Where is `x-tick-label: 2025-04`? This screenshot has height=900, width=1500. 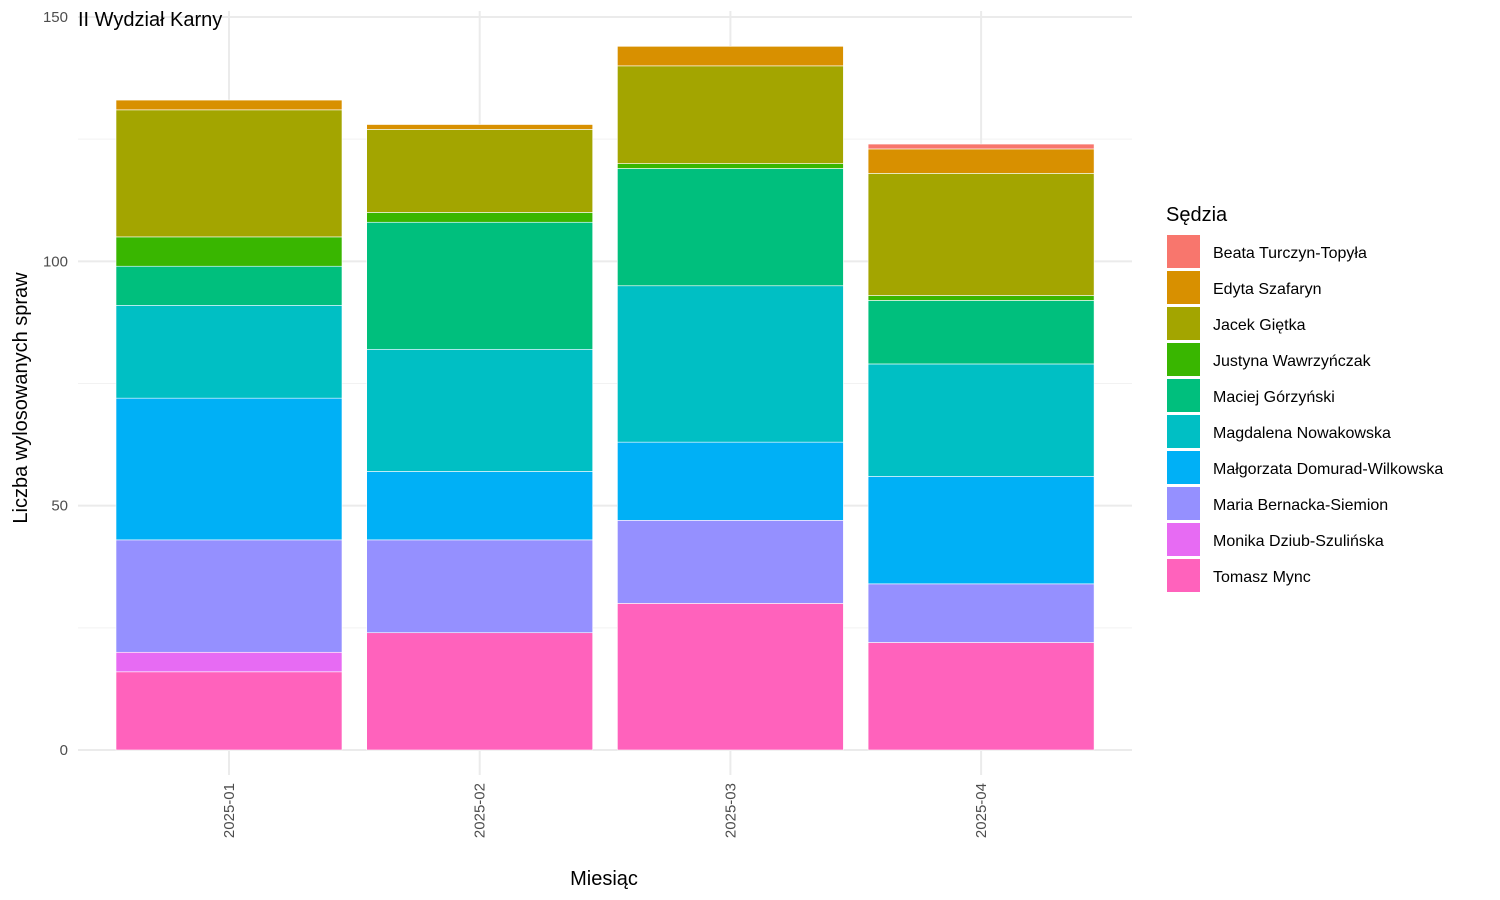
x-tick-label: 2025-04 is located at coordinates (981, 810).